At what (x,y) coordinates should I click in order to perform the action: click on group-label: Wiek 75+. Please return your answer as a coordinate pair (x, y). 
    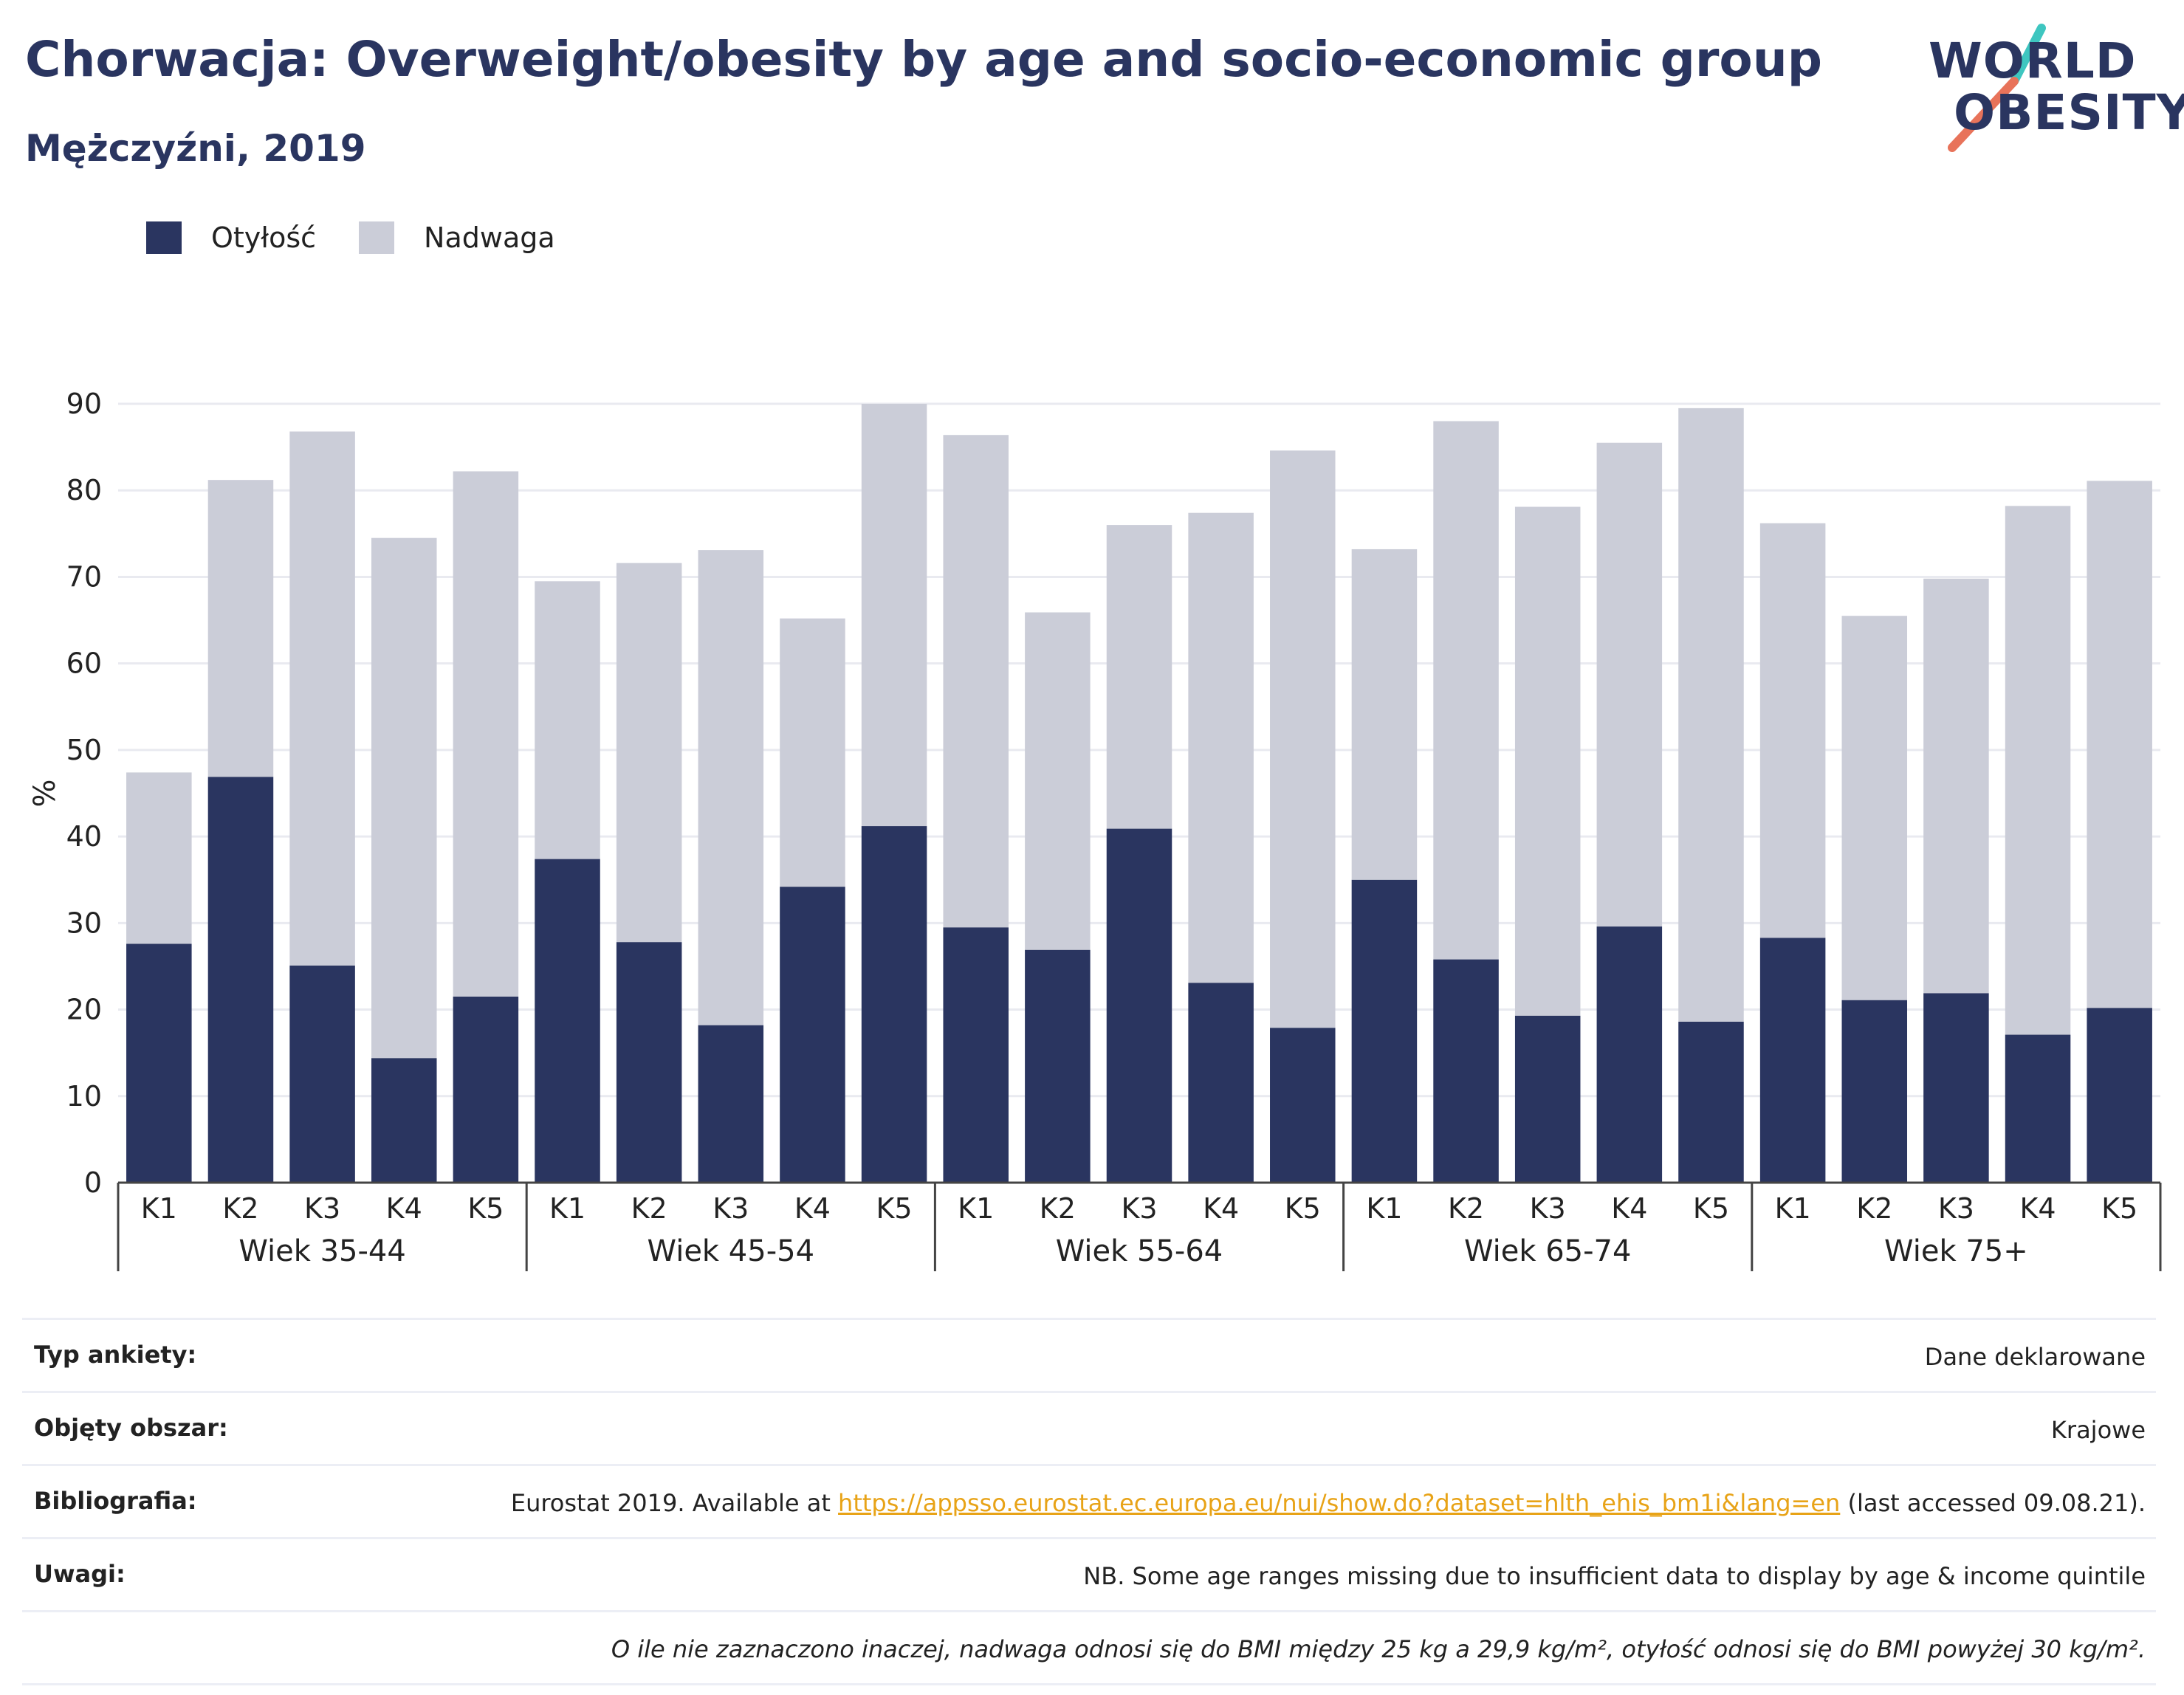
    Looking at the image, I should click on (1956, 1251).